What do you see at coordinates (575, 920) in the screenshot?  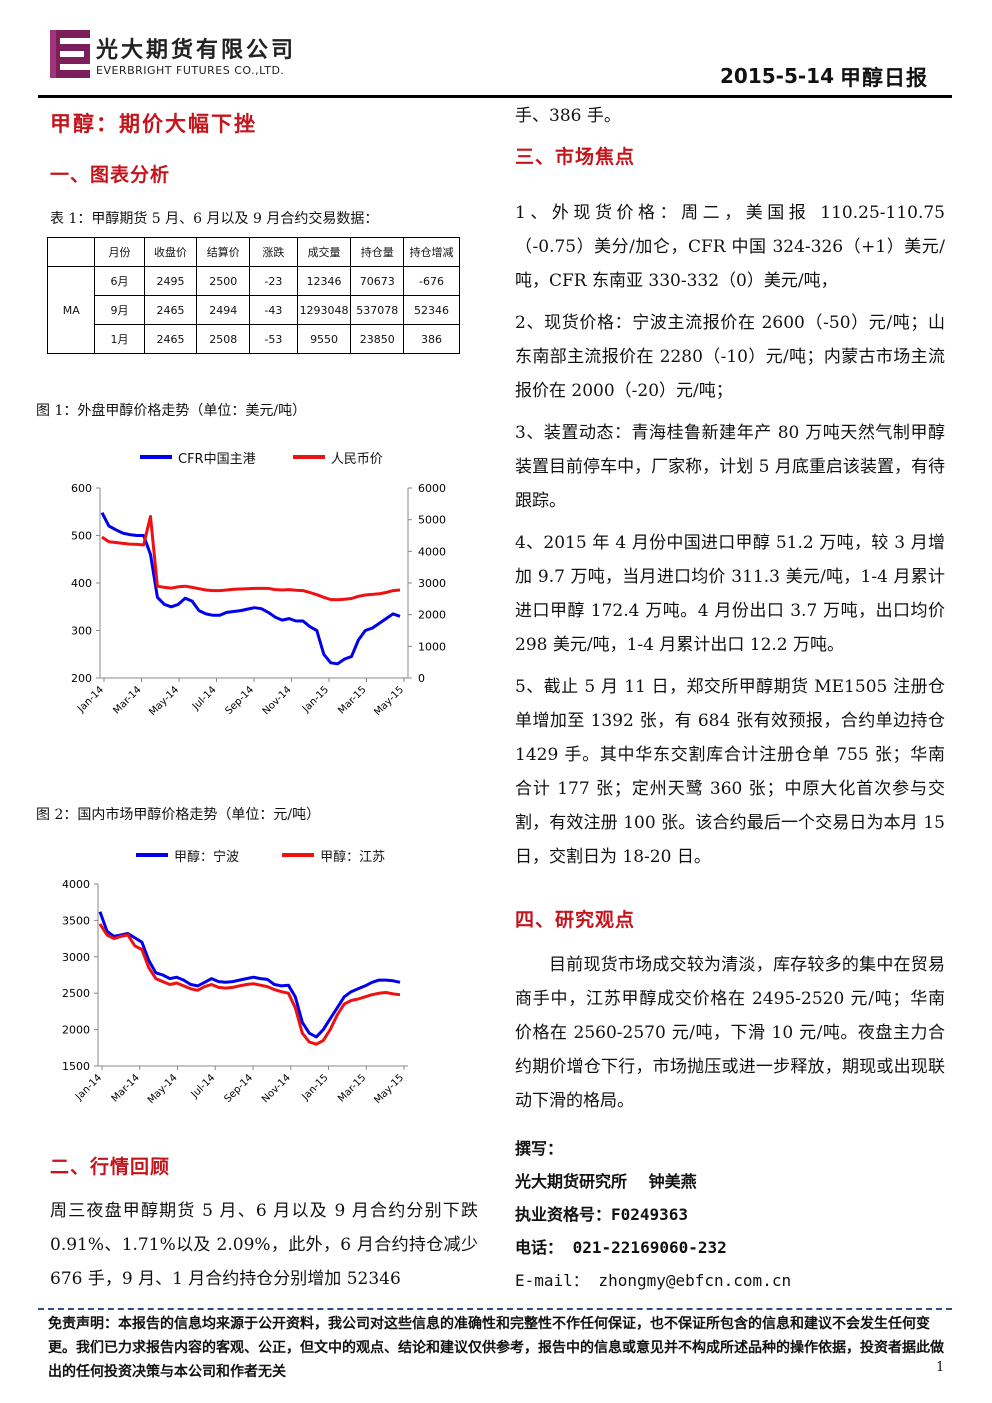 I see `section-heading-research-view: 四、研究观点` at bounding box center [575, 920].